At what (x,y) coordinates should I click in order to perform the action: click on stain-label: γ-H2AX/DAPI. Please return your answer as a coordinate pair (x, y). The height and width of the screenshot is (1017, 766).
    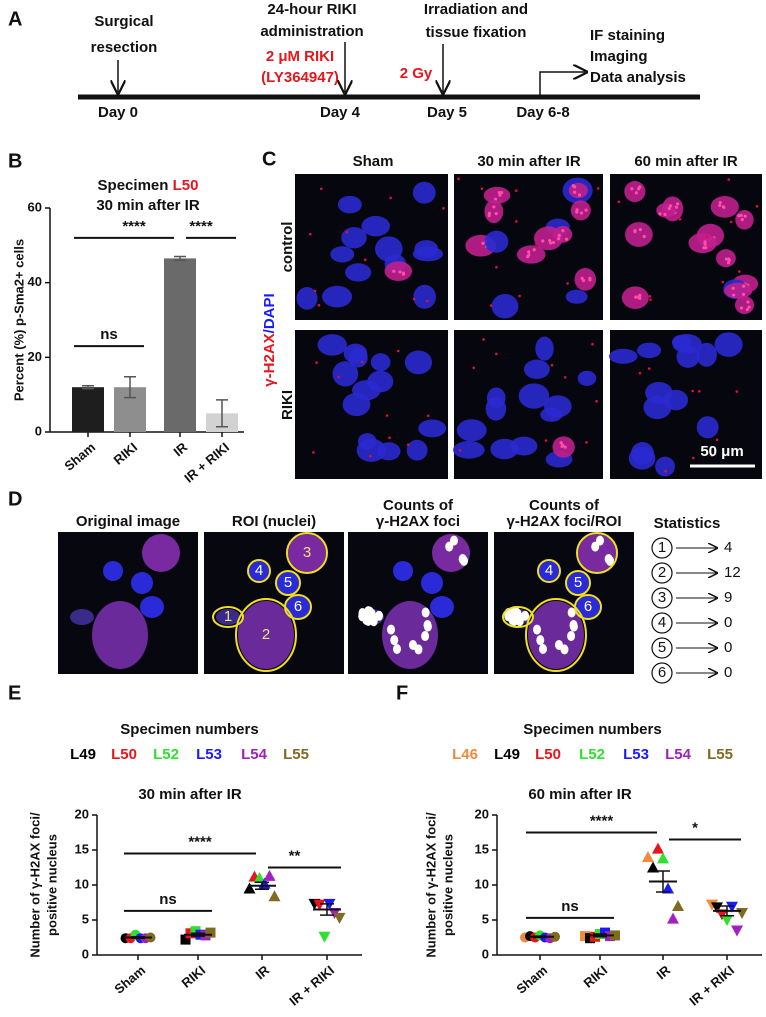
    Looking at the image, I should click on (269, 339).